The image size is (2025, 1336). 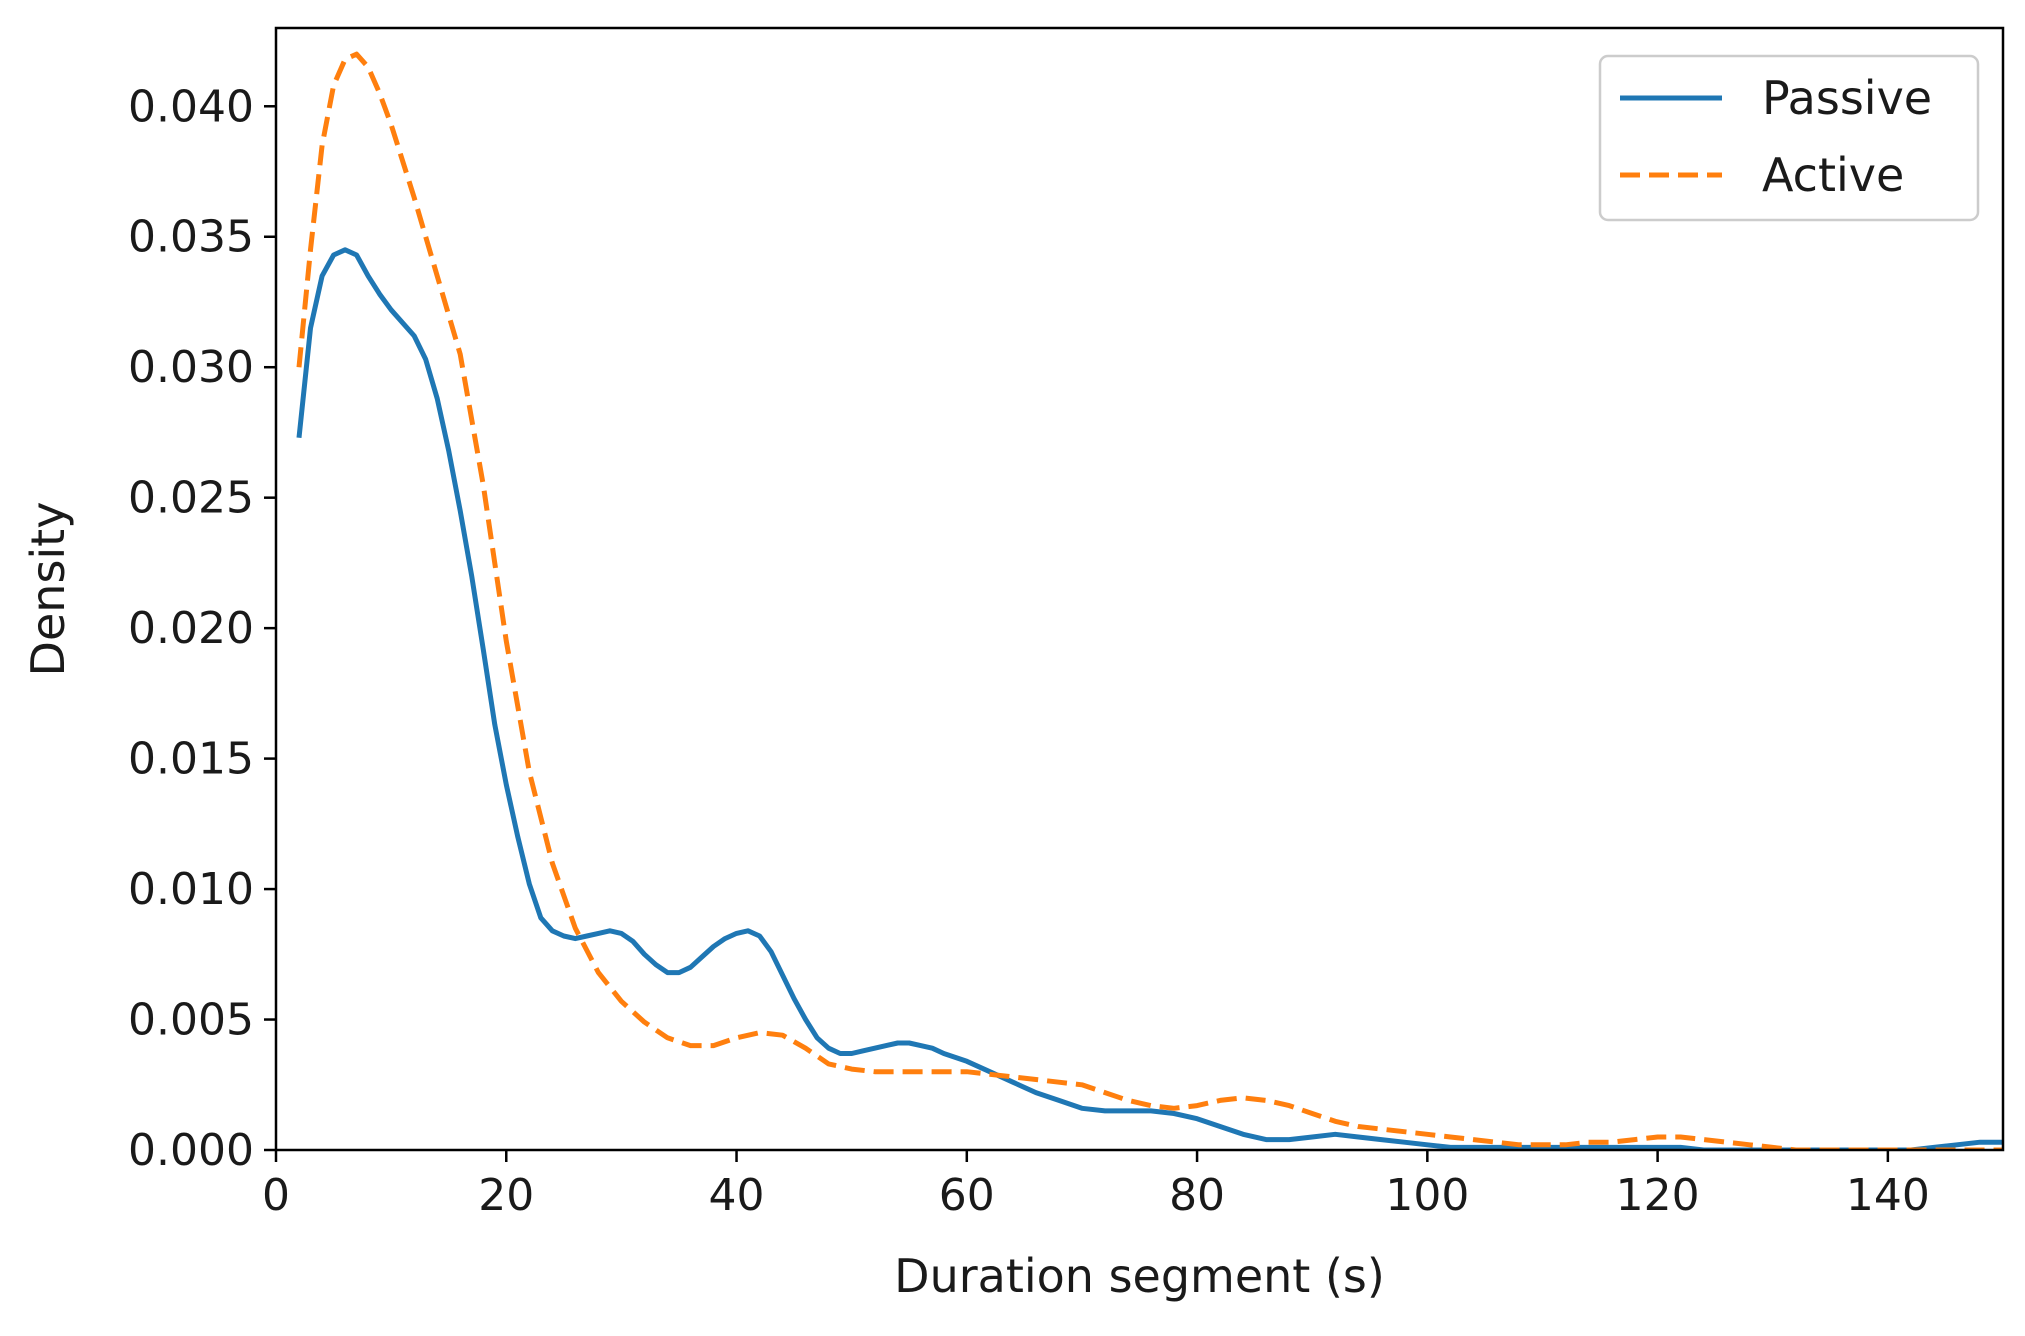 What do you see at coordinates (191, 1020) in the screenshot?
I see `y-tick-label: 0.005` at bounding box center [191, 1020].